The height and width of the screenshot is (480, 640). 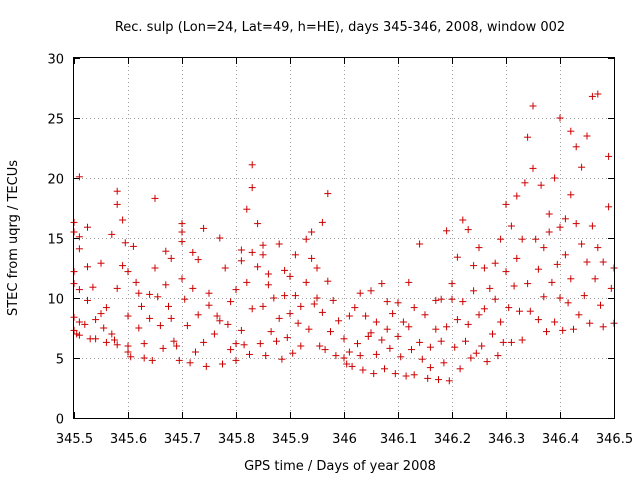 What do you see at coordinates (55, 60) in the screenshot?
I see `y-tick-label: 30` at bounding box center [55, 60].